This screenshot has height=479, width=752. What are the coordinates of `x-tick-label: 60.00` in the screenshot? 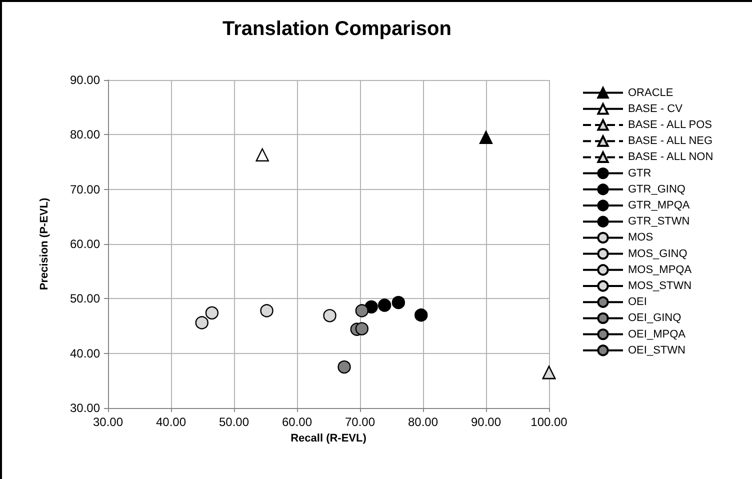 It's located at (297, 422).